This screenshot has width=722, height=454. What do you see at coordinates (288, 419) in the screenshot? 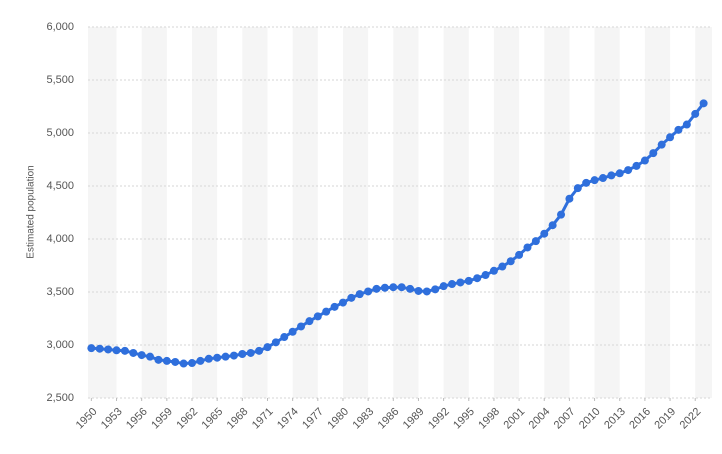
I see `x-tick-label: 1974` at bounding box center [288, 419].